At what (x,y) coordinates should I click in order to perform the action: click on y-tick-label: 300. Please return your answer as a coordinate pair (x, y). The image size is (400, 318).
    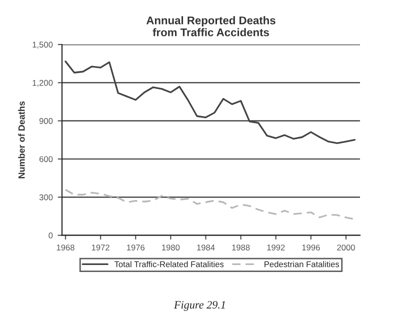
    Looking at the image, I should click on (46, 197).